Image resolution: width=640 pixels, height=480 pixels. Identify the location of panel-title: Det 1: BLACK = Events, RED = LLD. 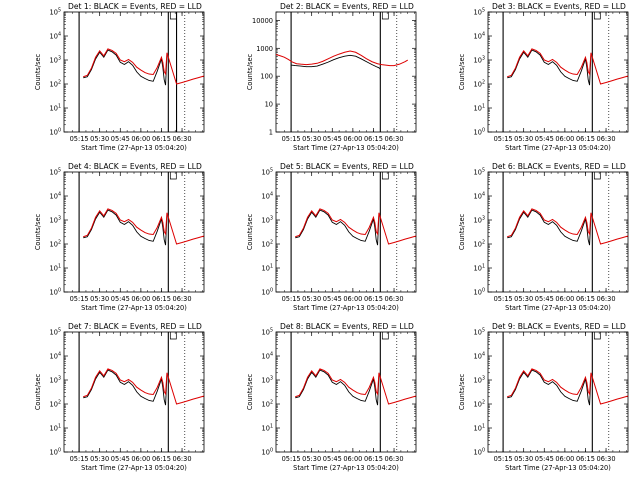
(135, 6).